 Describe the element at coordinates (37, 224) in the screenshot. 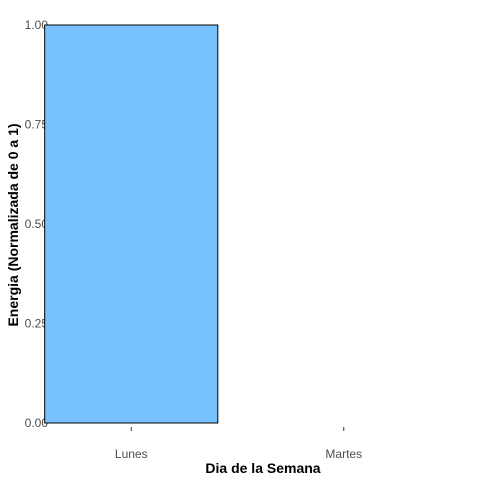

I see `y-tick-label: 0.50` at that location.